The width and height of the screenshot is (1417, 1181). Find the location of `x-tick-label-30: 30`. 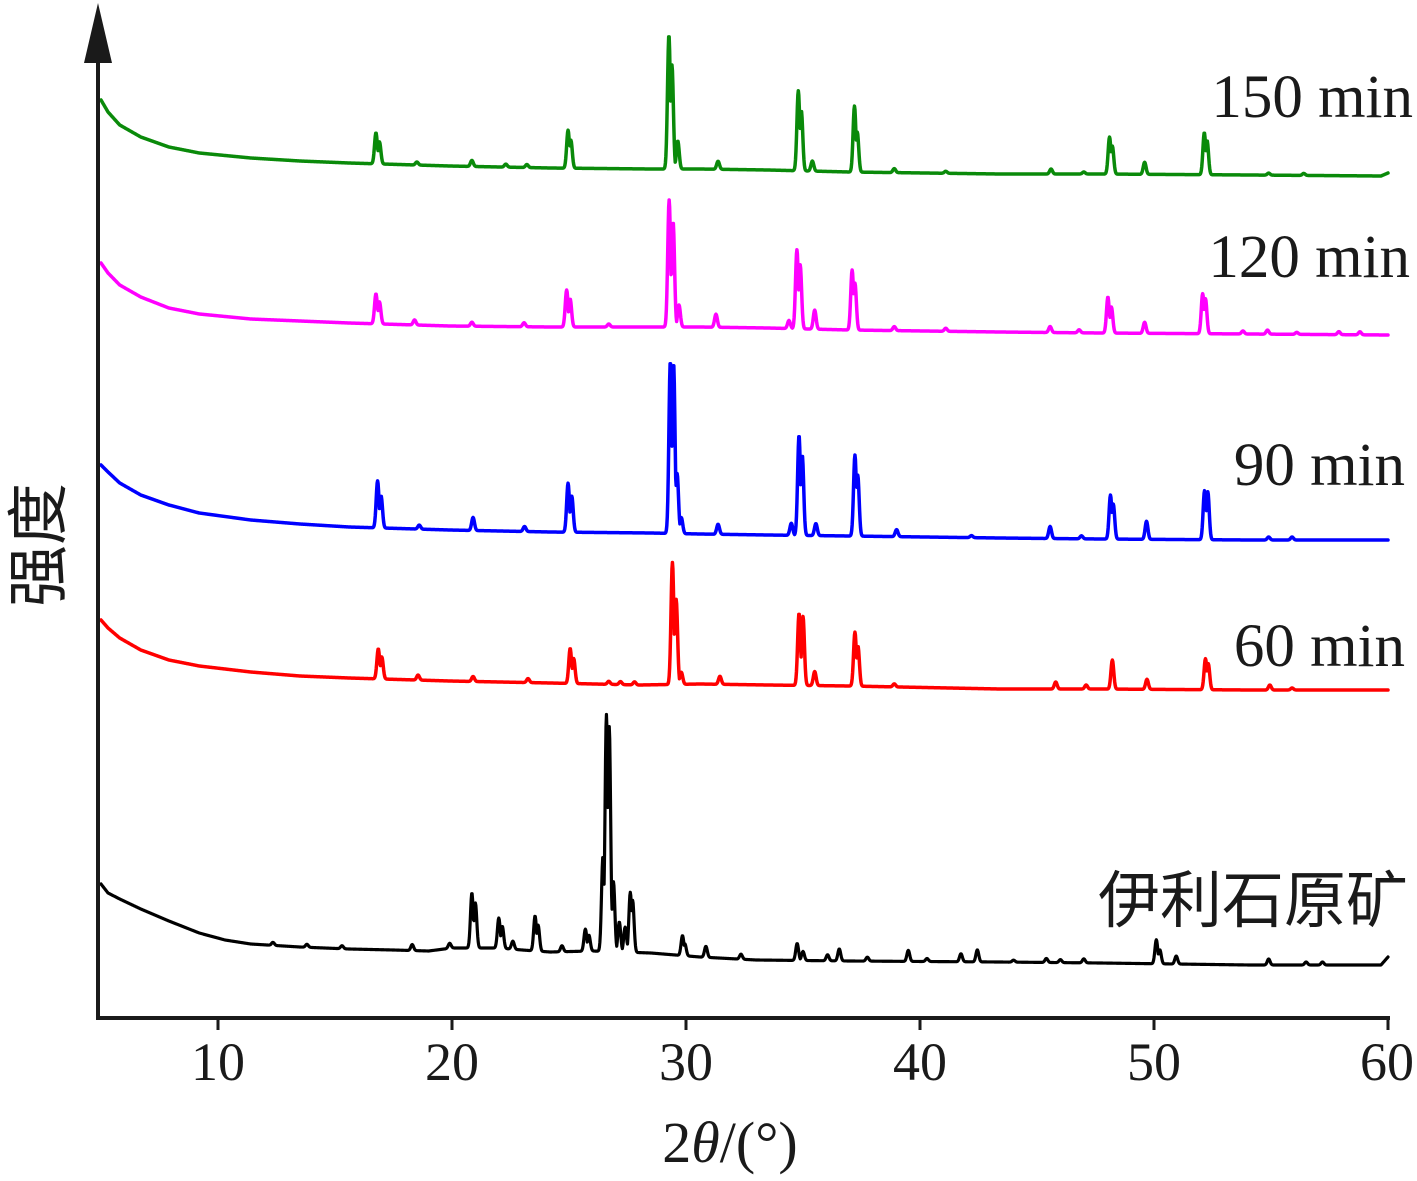

x-tick-label-30: 30 is located at coordinates (686, 1062).